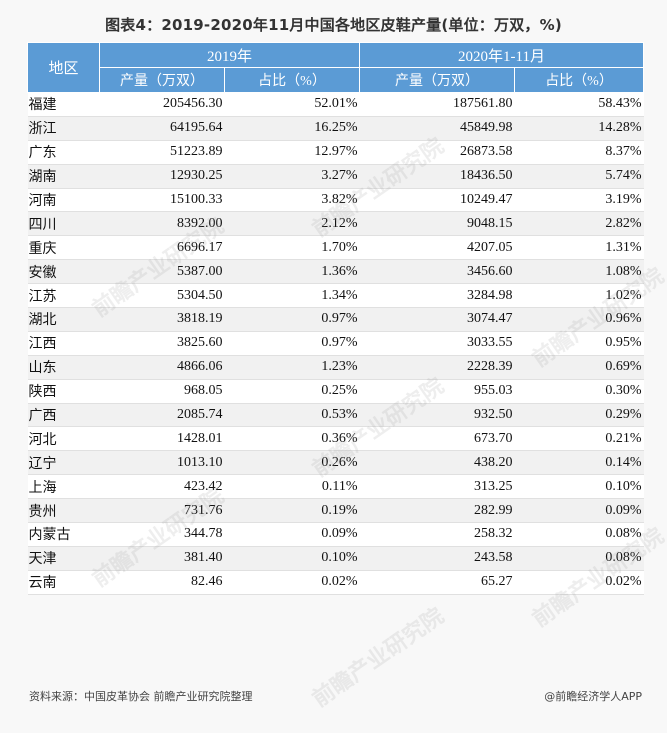 Image resolution: width=667 pixels, height=733 pixels. Describe the element at coordinates (437, 534) in the screenshot. I see `output-2020-cell: 258.32` at that location.